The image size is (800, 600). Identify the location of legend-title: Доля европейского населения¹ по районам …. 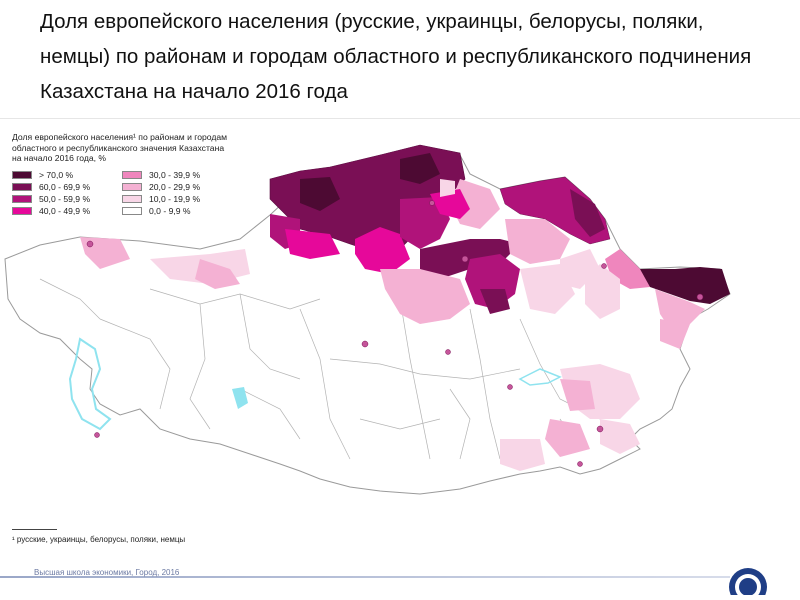
(172, 148).